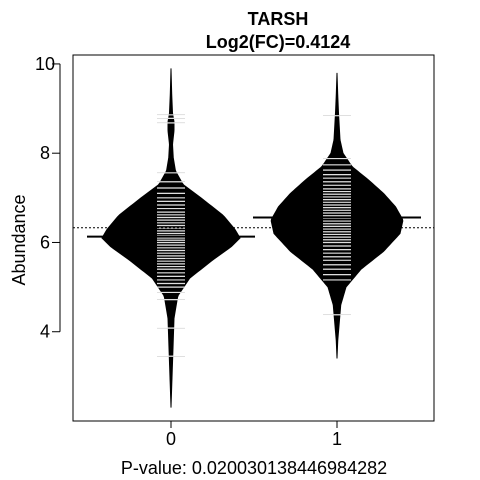 This screenshot has height=480, width=480. What do you see at coordinates (45, 64) in the screenshot?
I see `y-tick-label: 10` at bounding box center [45, 64].